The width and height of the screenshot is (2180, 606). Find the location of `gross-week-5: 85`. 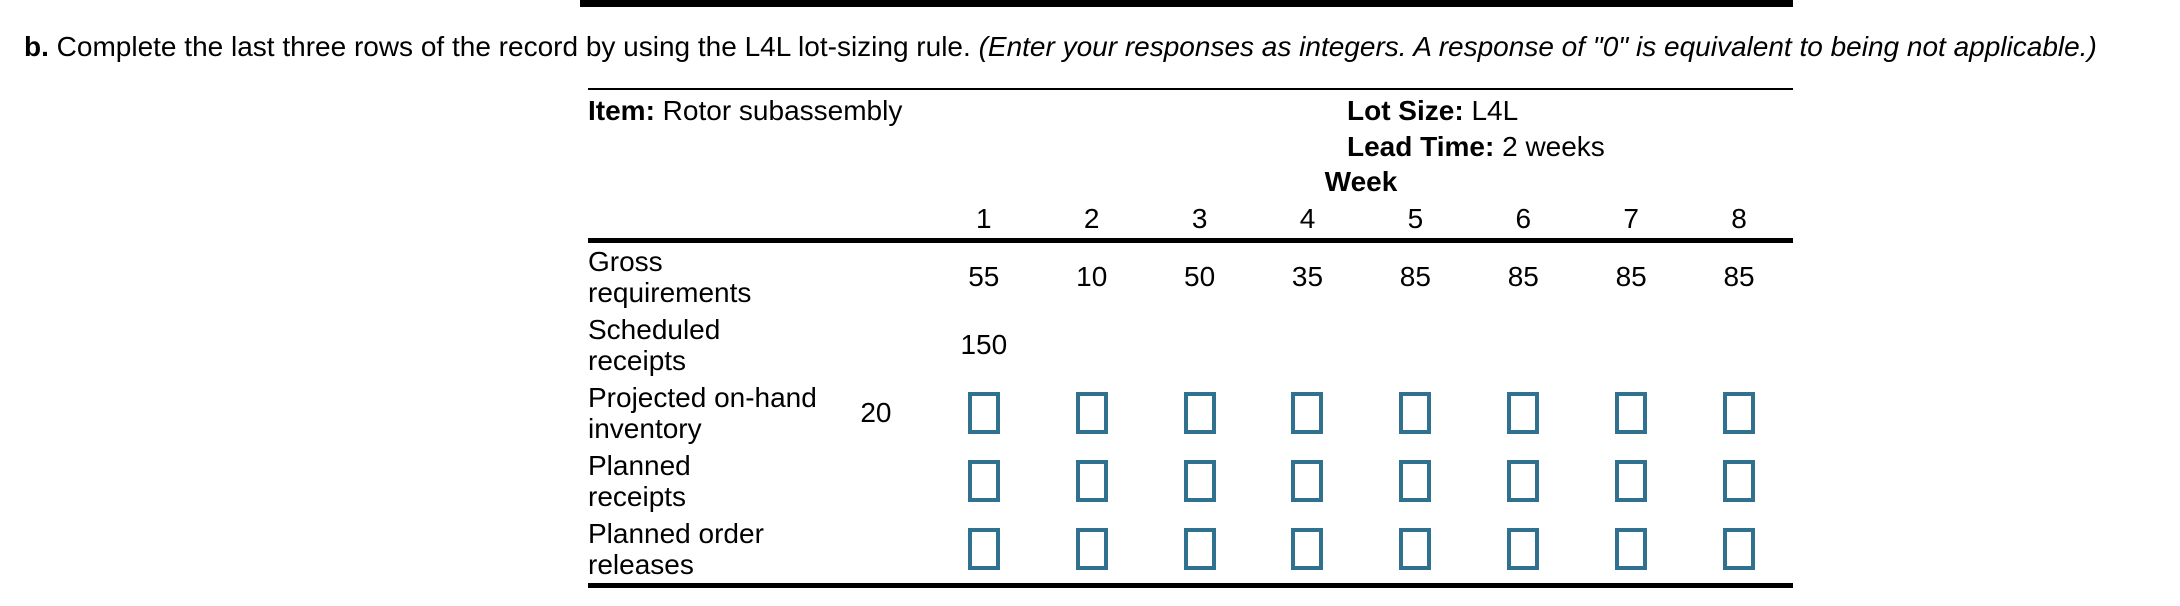

gross-week-5: 85 is located at coordinates (1415, 276).